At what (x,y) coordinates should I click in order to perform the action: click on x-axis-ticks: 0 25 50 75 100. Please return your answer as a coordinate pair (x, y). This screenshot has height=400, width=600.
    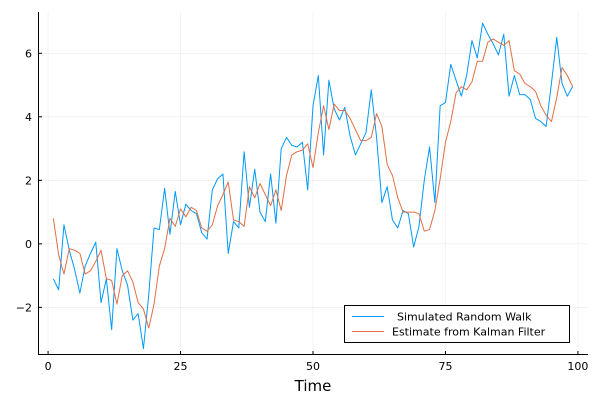
    Looking at the image, I should click on (316, 362).